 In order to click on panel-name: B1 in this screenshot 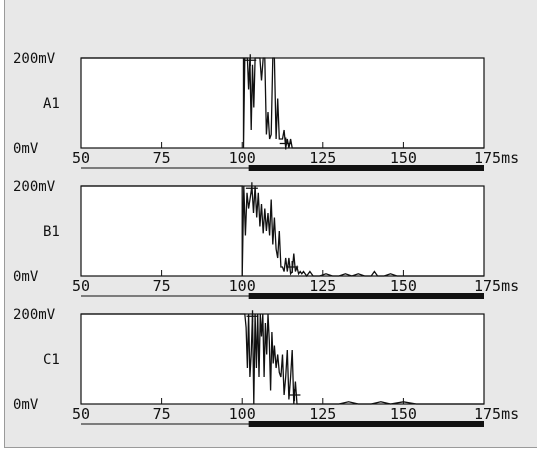, I will do `click(51, 232)`.